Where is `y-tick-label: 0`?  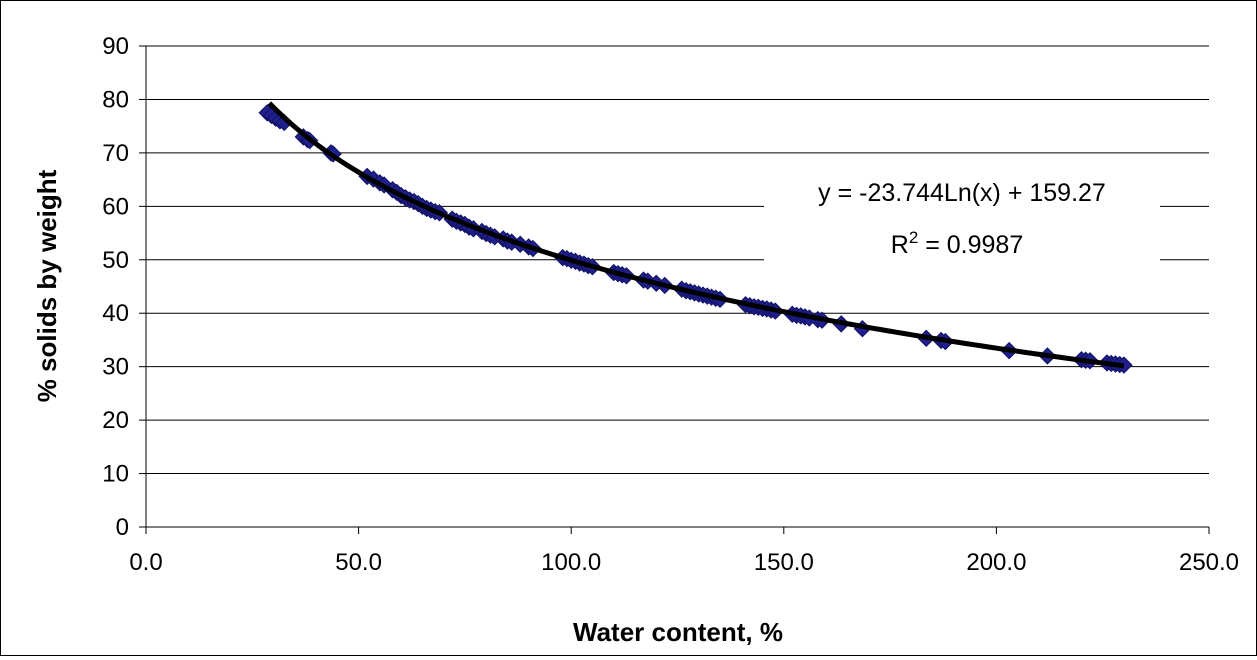 y-tick-label: 0 is located at coordinates (122, 527).